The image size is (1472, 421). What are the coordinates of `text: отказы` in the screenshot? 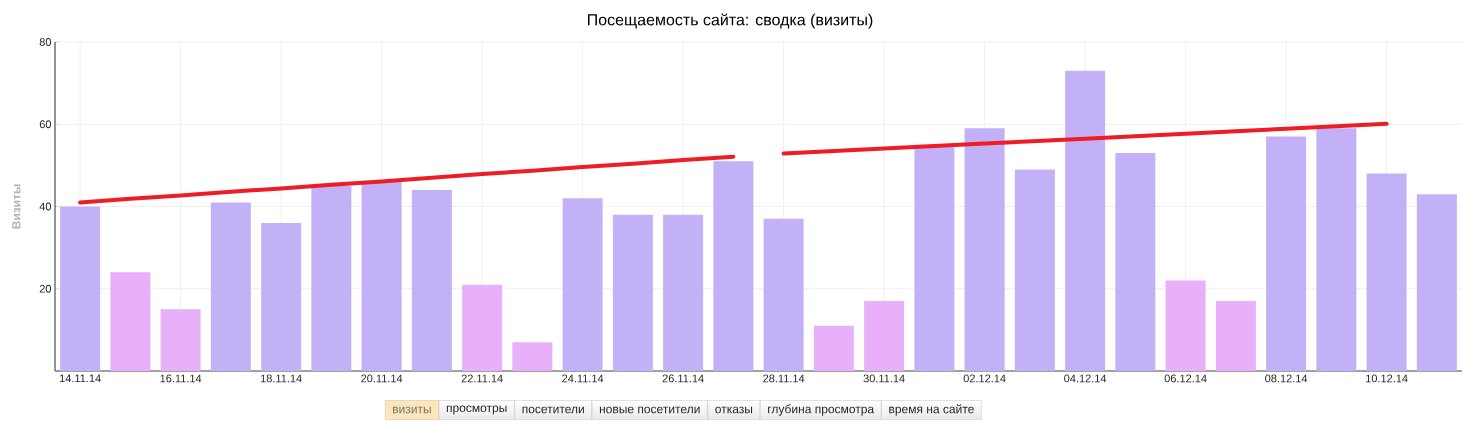 It's located at (734, 410).